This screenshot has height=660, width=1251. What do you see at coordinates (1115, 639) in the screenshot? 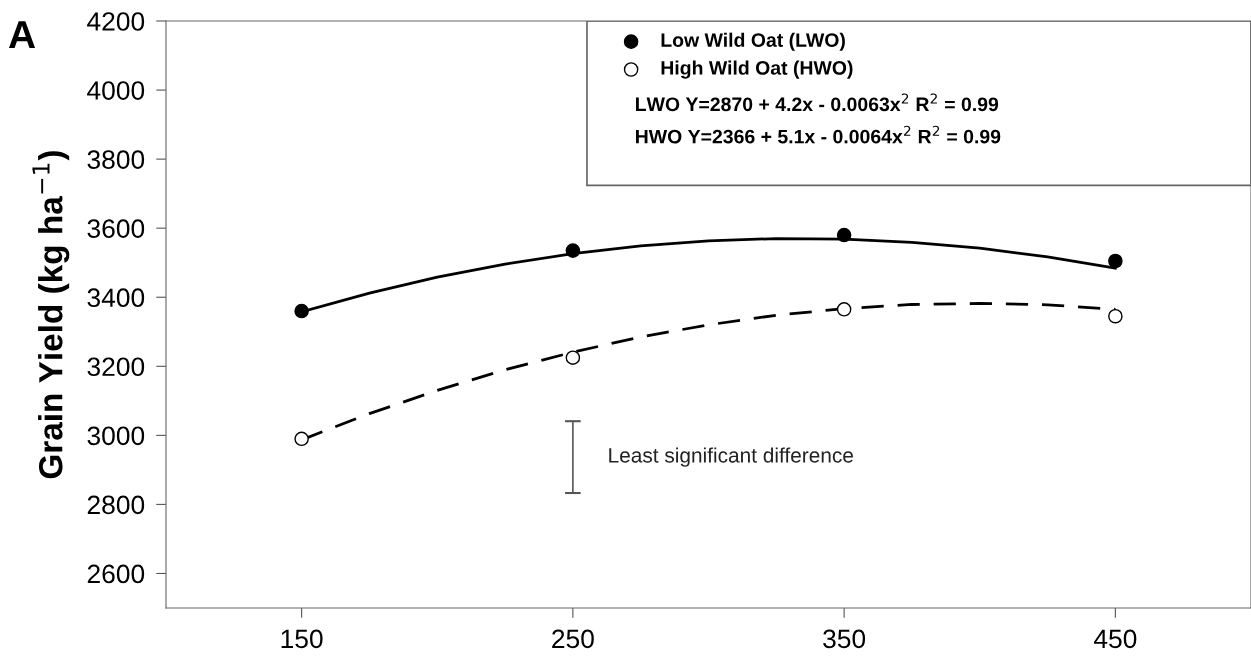
I see `x-tick-label: 450` at bounding box center [1115, 639].